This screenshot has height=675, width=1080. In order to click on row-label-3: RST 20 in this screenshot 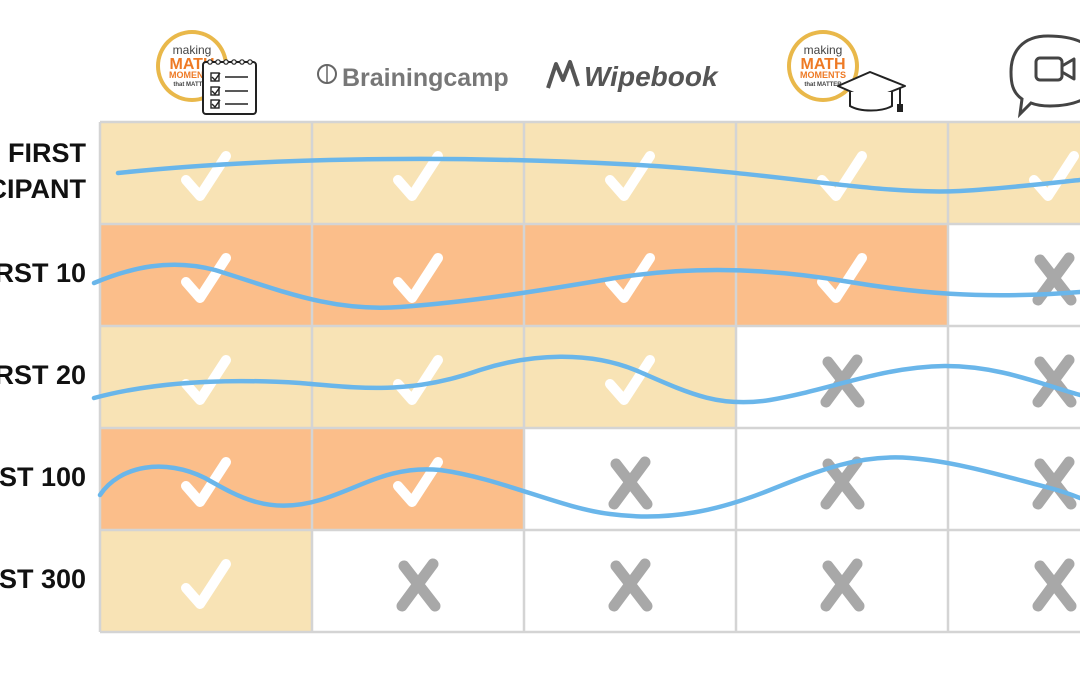, I will do `click(43, 375)`.